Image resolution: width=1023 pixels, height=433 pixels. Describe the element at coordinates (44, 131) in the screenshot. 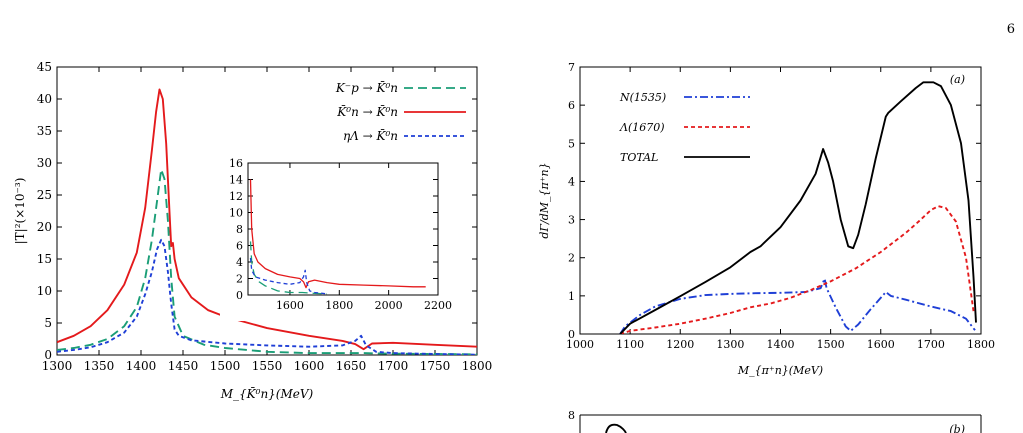

I see `left-y-tick-label: 35` at that location.